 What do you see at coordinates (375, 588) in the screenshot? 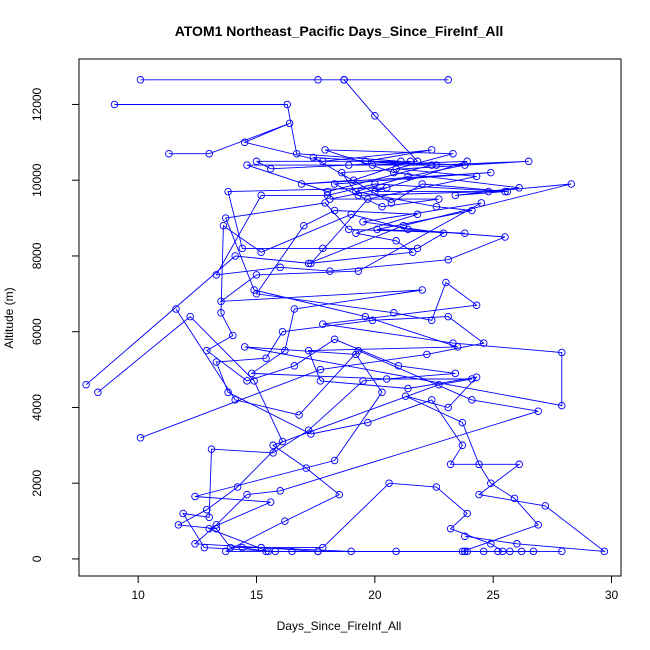
I see `x-axis: 10 15 20 25 30` at bounding box center [375, 588].